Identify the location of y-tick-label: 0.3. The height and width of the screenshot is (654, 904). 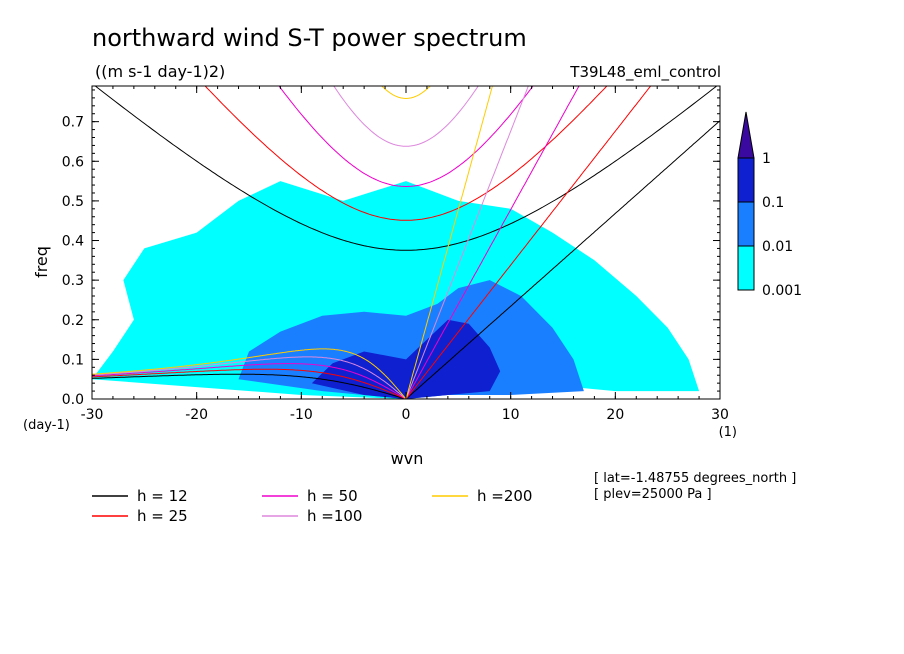
(73, 281).